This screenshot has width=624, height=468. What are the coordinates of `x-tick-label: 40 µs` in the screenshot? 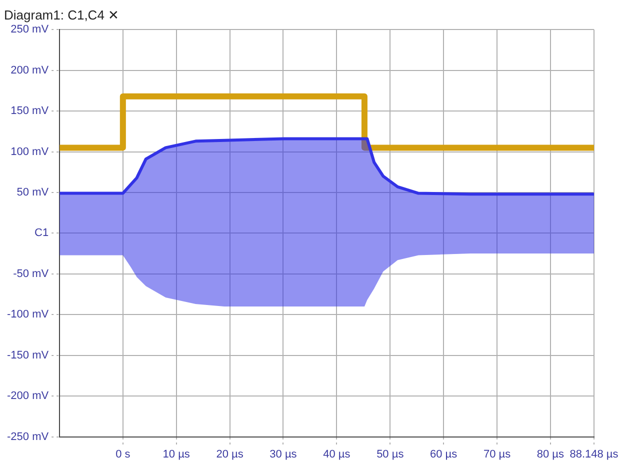 It's located at (337, 454).